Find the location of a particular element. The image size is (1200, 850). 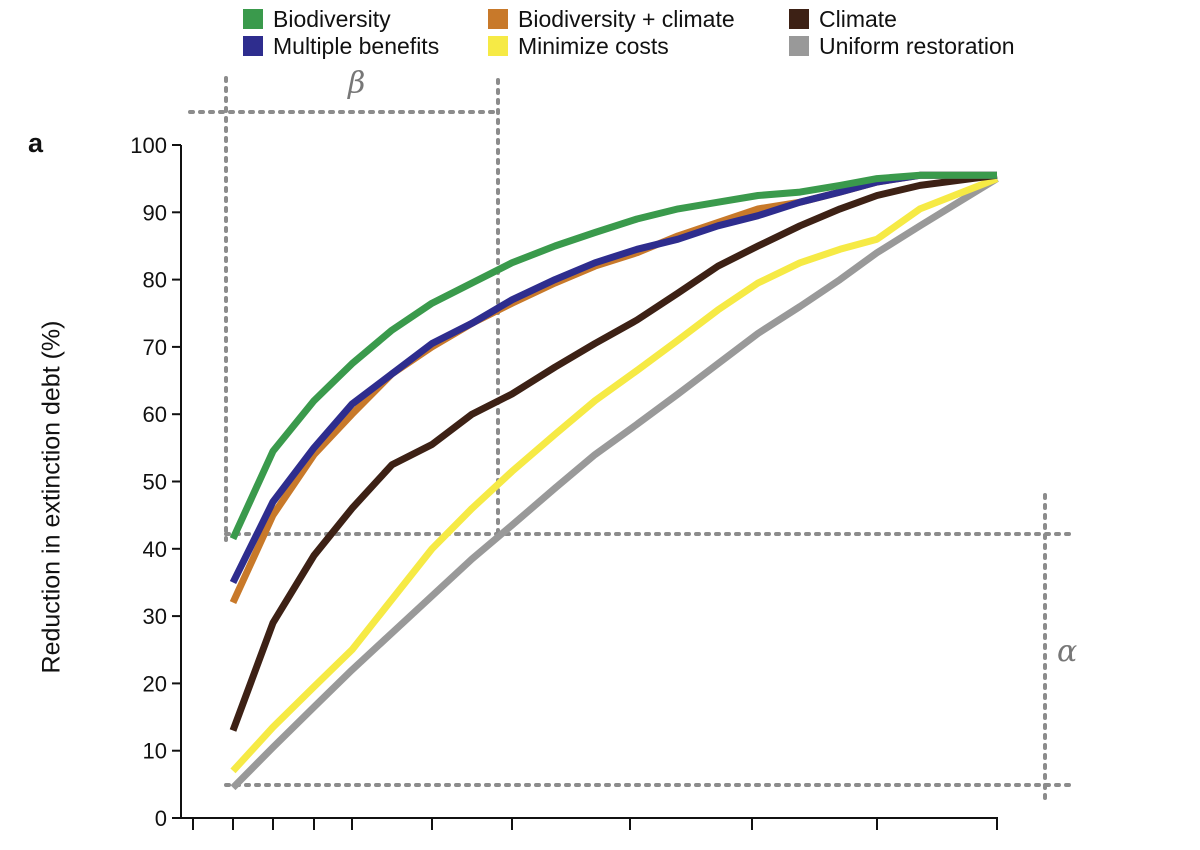

y-tick-label: 50 is located at coordinates (155, 482).